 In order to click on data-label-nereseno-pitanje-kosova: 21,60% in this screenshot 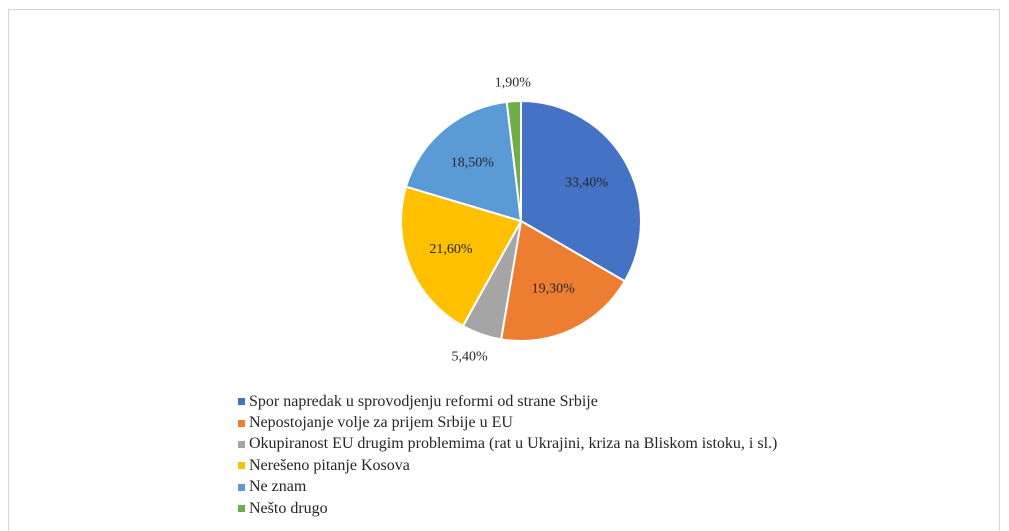, I will do `click(451, 249)`.